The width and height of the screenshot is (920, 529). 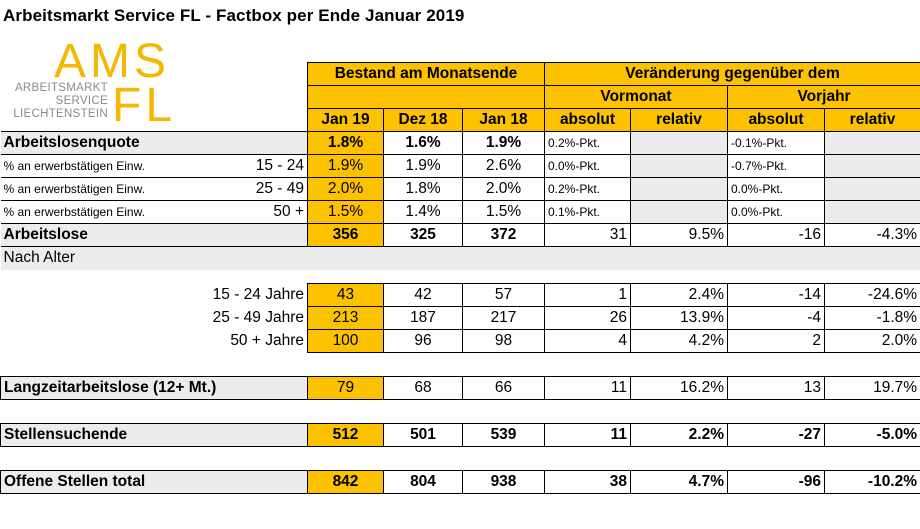 I want to click on header-vorjahr: Vorjahr, so click(x=823, y=97).